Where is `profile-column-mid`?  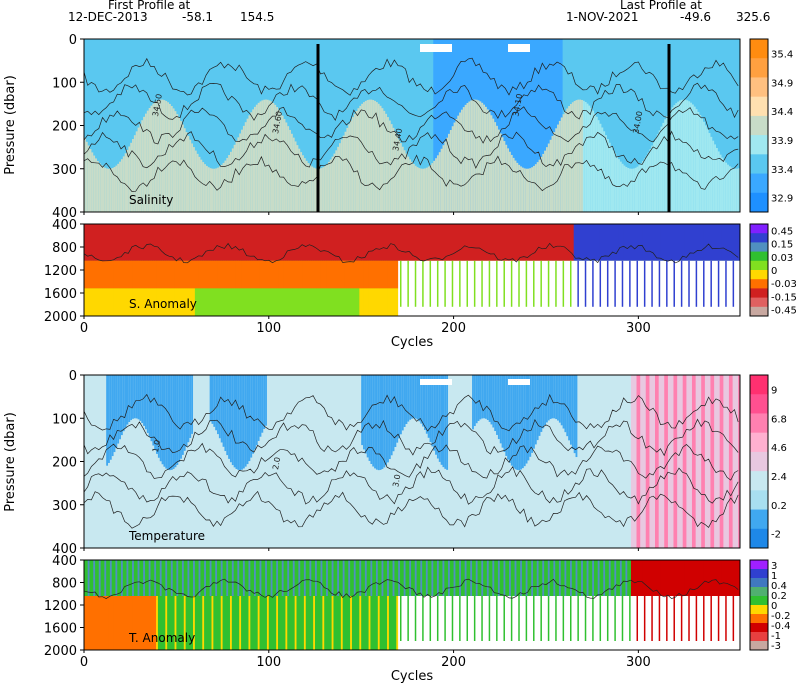 profile-column-mid is located at coordinates (275, 274).